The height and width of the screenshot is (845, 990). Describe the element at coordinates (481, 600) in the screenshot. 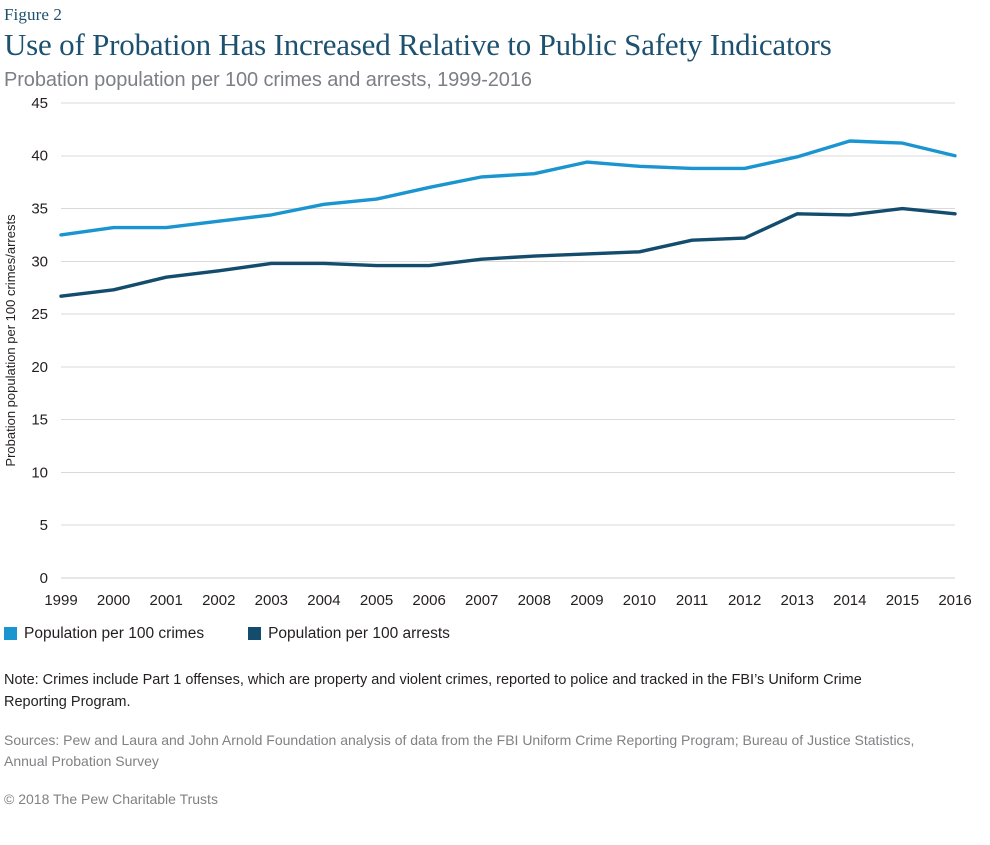

I see `x-axis-tick-label: 2007` at that location.